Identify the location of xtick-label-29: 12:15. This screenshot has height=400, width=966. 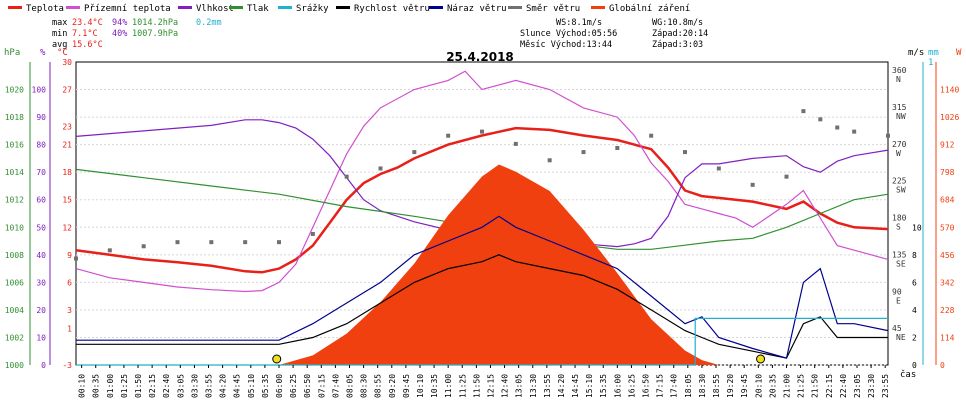
(490, 386).